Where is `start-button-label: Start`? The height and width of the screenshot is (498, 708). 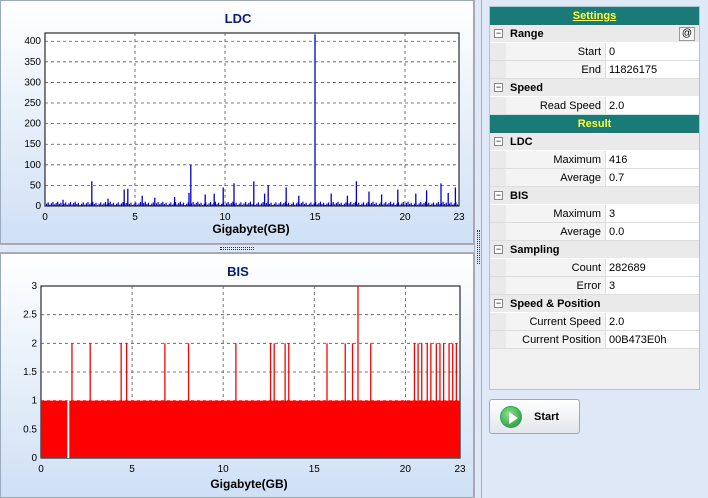 start-button-label: Start is located at coordinates (547, 416).